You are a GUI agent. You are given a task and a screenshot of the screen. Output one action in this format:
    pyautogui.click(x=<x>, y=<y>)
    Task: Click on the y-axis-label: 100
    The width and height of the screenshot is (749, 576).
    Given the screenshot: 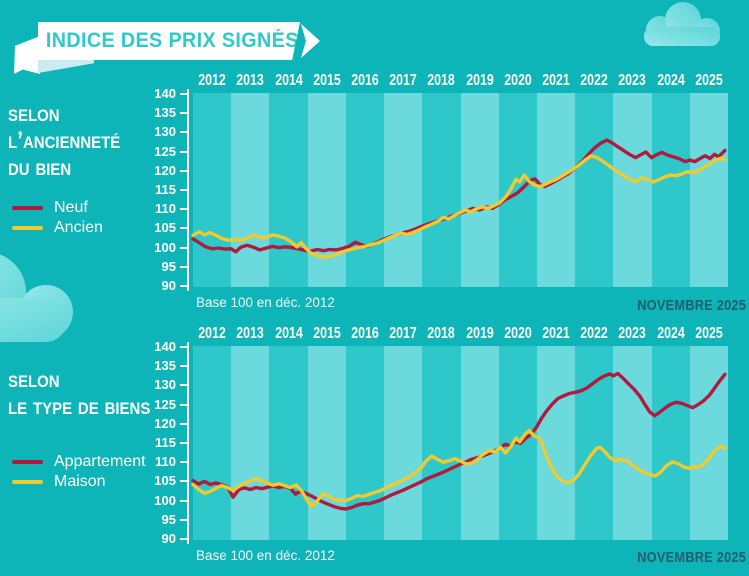 What is the action you would take?
    pyautogui.click(x=165, y=247)
    